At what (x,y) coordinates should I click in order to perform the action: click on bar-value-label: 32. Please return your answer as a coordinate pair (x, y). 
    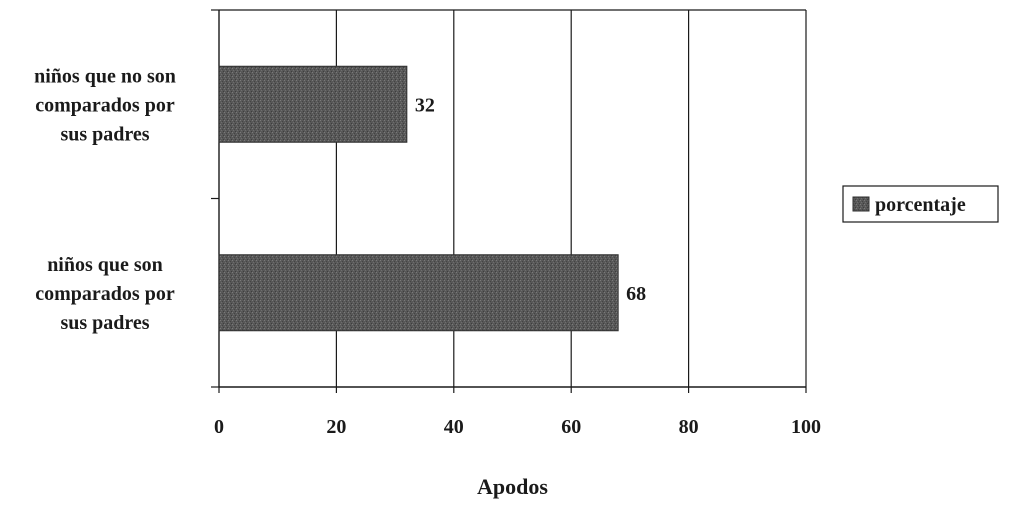
    Looking at the image, I should click on (425, 105).